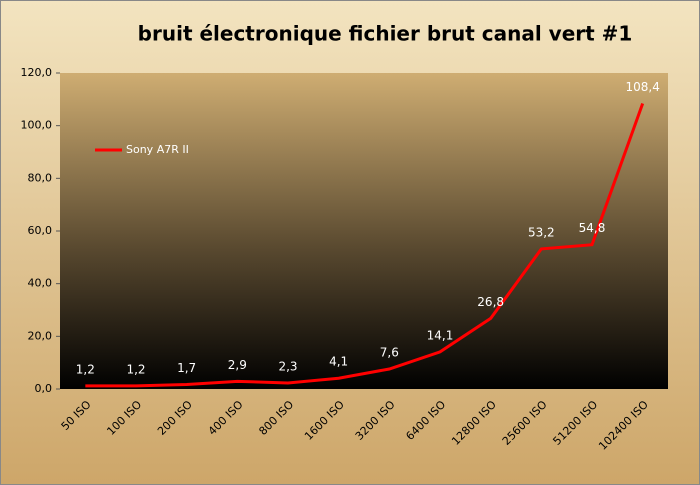 This screenshot has height=485, width=700. I want to click on data-label: 7,6, so click(389, 352).